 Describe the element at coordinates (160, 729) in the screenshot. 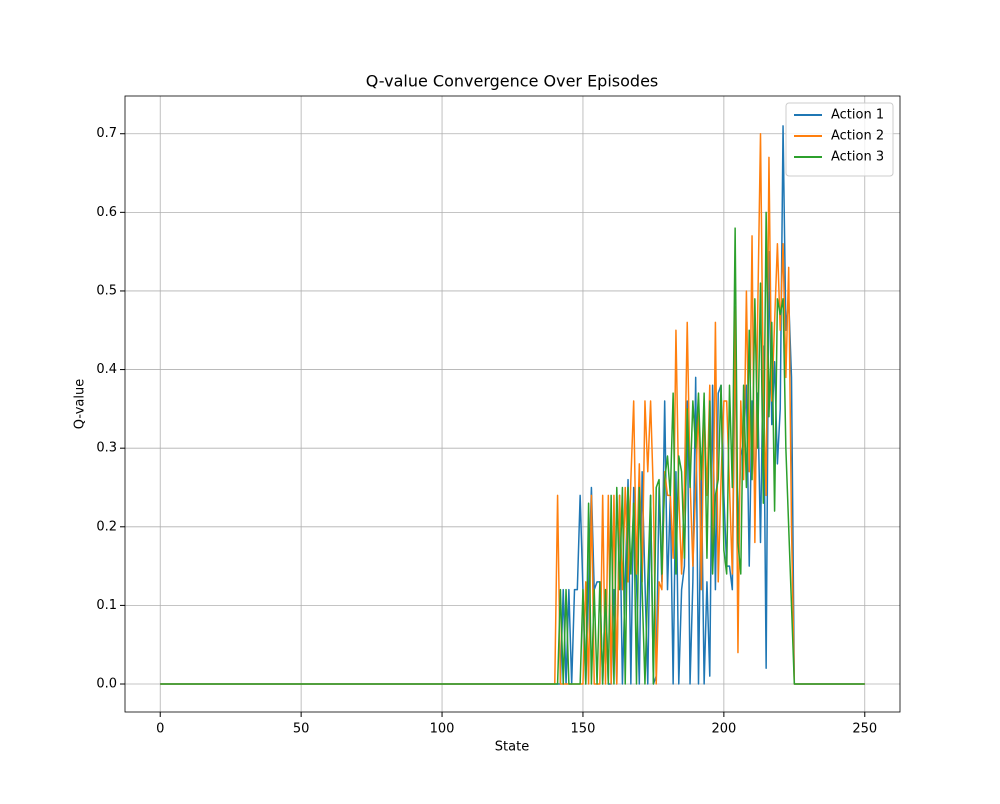

I see `x-tick-label: 0` at that location.